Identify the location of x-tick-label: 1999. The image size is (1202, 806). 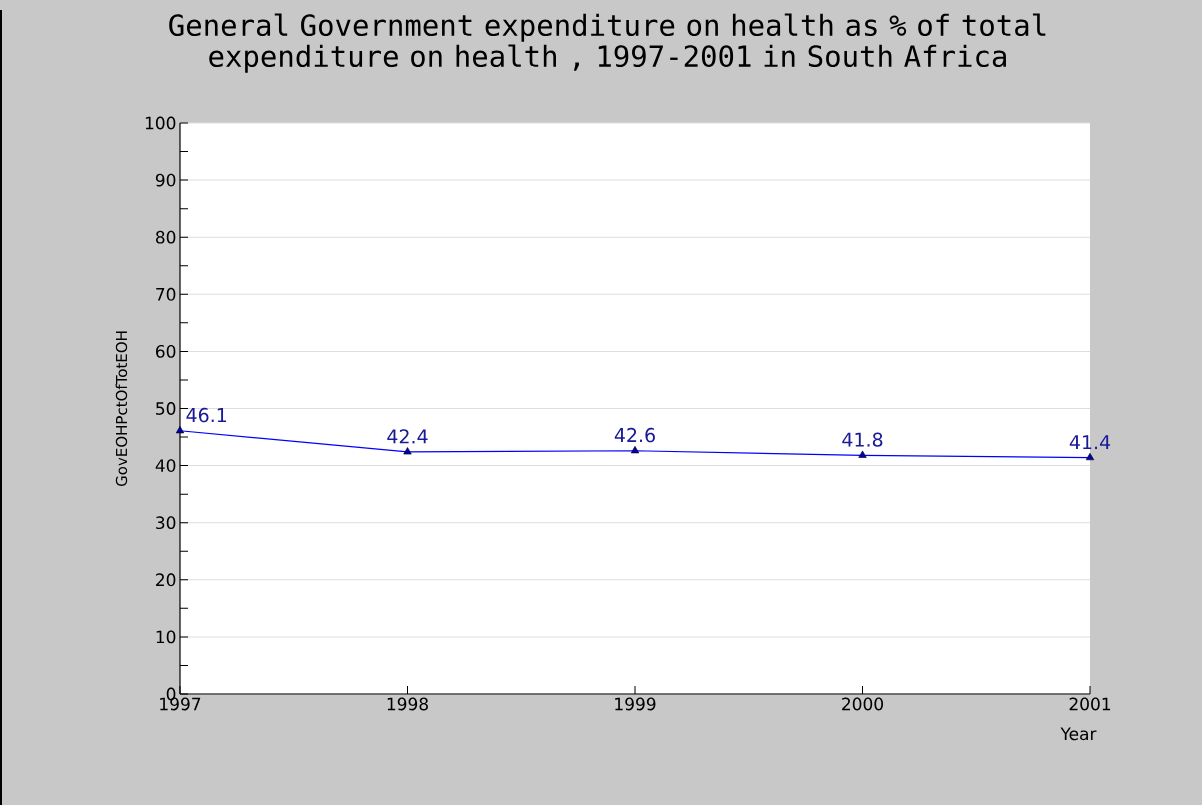
(635, 704).